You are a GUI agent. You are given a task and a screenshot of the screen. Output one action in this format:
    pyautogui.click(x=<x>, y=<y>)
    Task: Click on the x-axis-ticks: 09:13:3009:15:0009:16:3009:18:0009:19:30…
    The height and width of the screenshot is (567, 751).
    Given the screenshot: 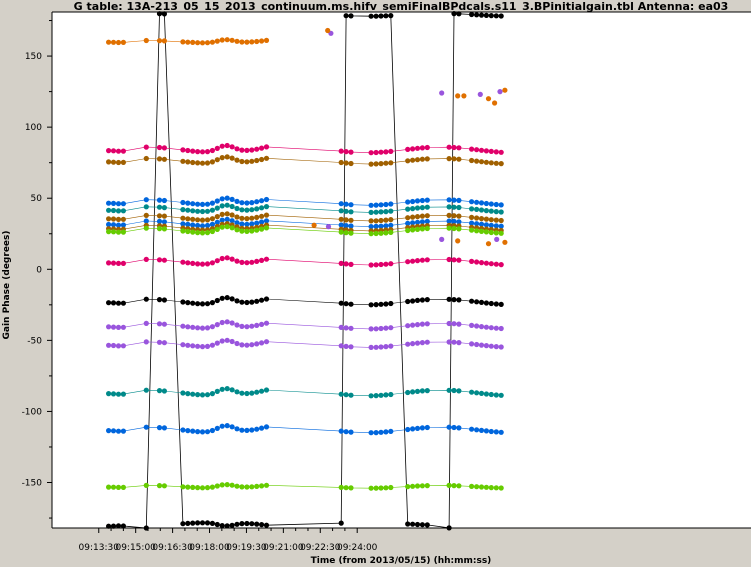 What is the action you would take?
    pyautogui.click(x=228, y=540)
    